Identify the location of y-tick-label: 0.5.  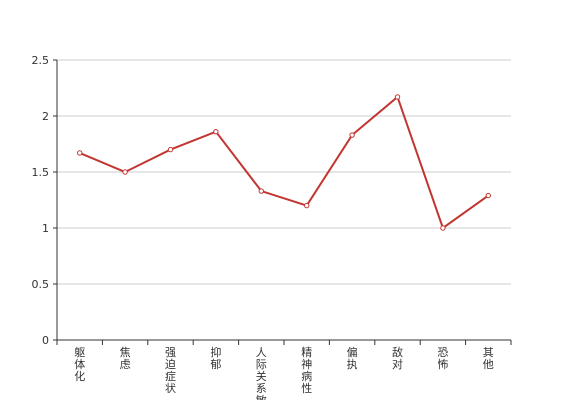
(41, 284).